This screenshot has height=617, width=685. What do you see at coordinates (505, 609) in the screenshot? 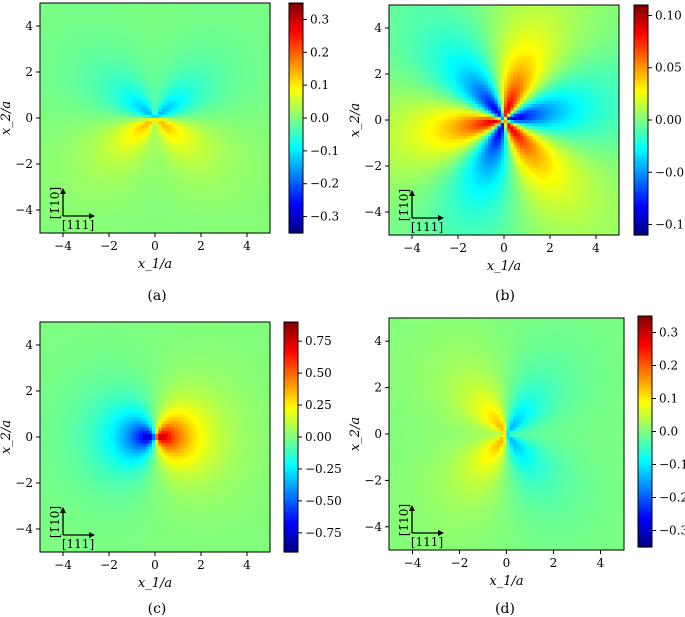
I see `panel-caption: (d)` at bounding box center [505, 609].